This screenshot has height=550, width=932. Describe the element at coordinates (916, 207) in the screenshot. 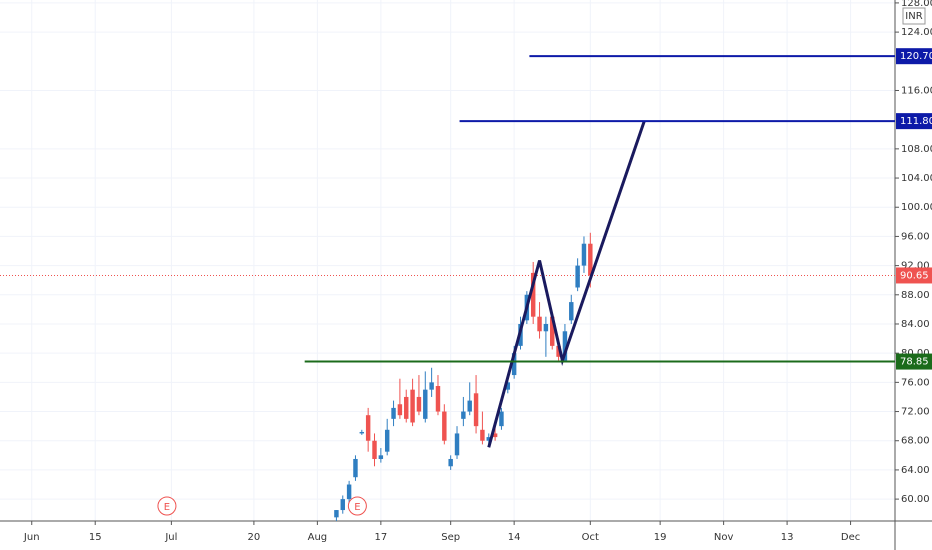

I see `y-tick-label: 100.00` at that location.